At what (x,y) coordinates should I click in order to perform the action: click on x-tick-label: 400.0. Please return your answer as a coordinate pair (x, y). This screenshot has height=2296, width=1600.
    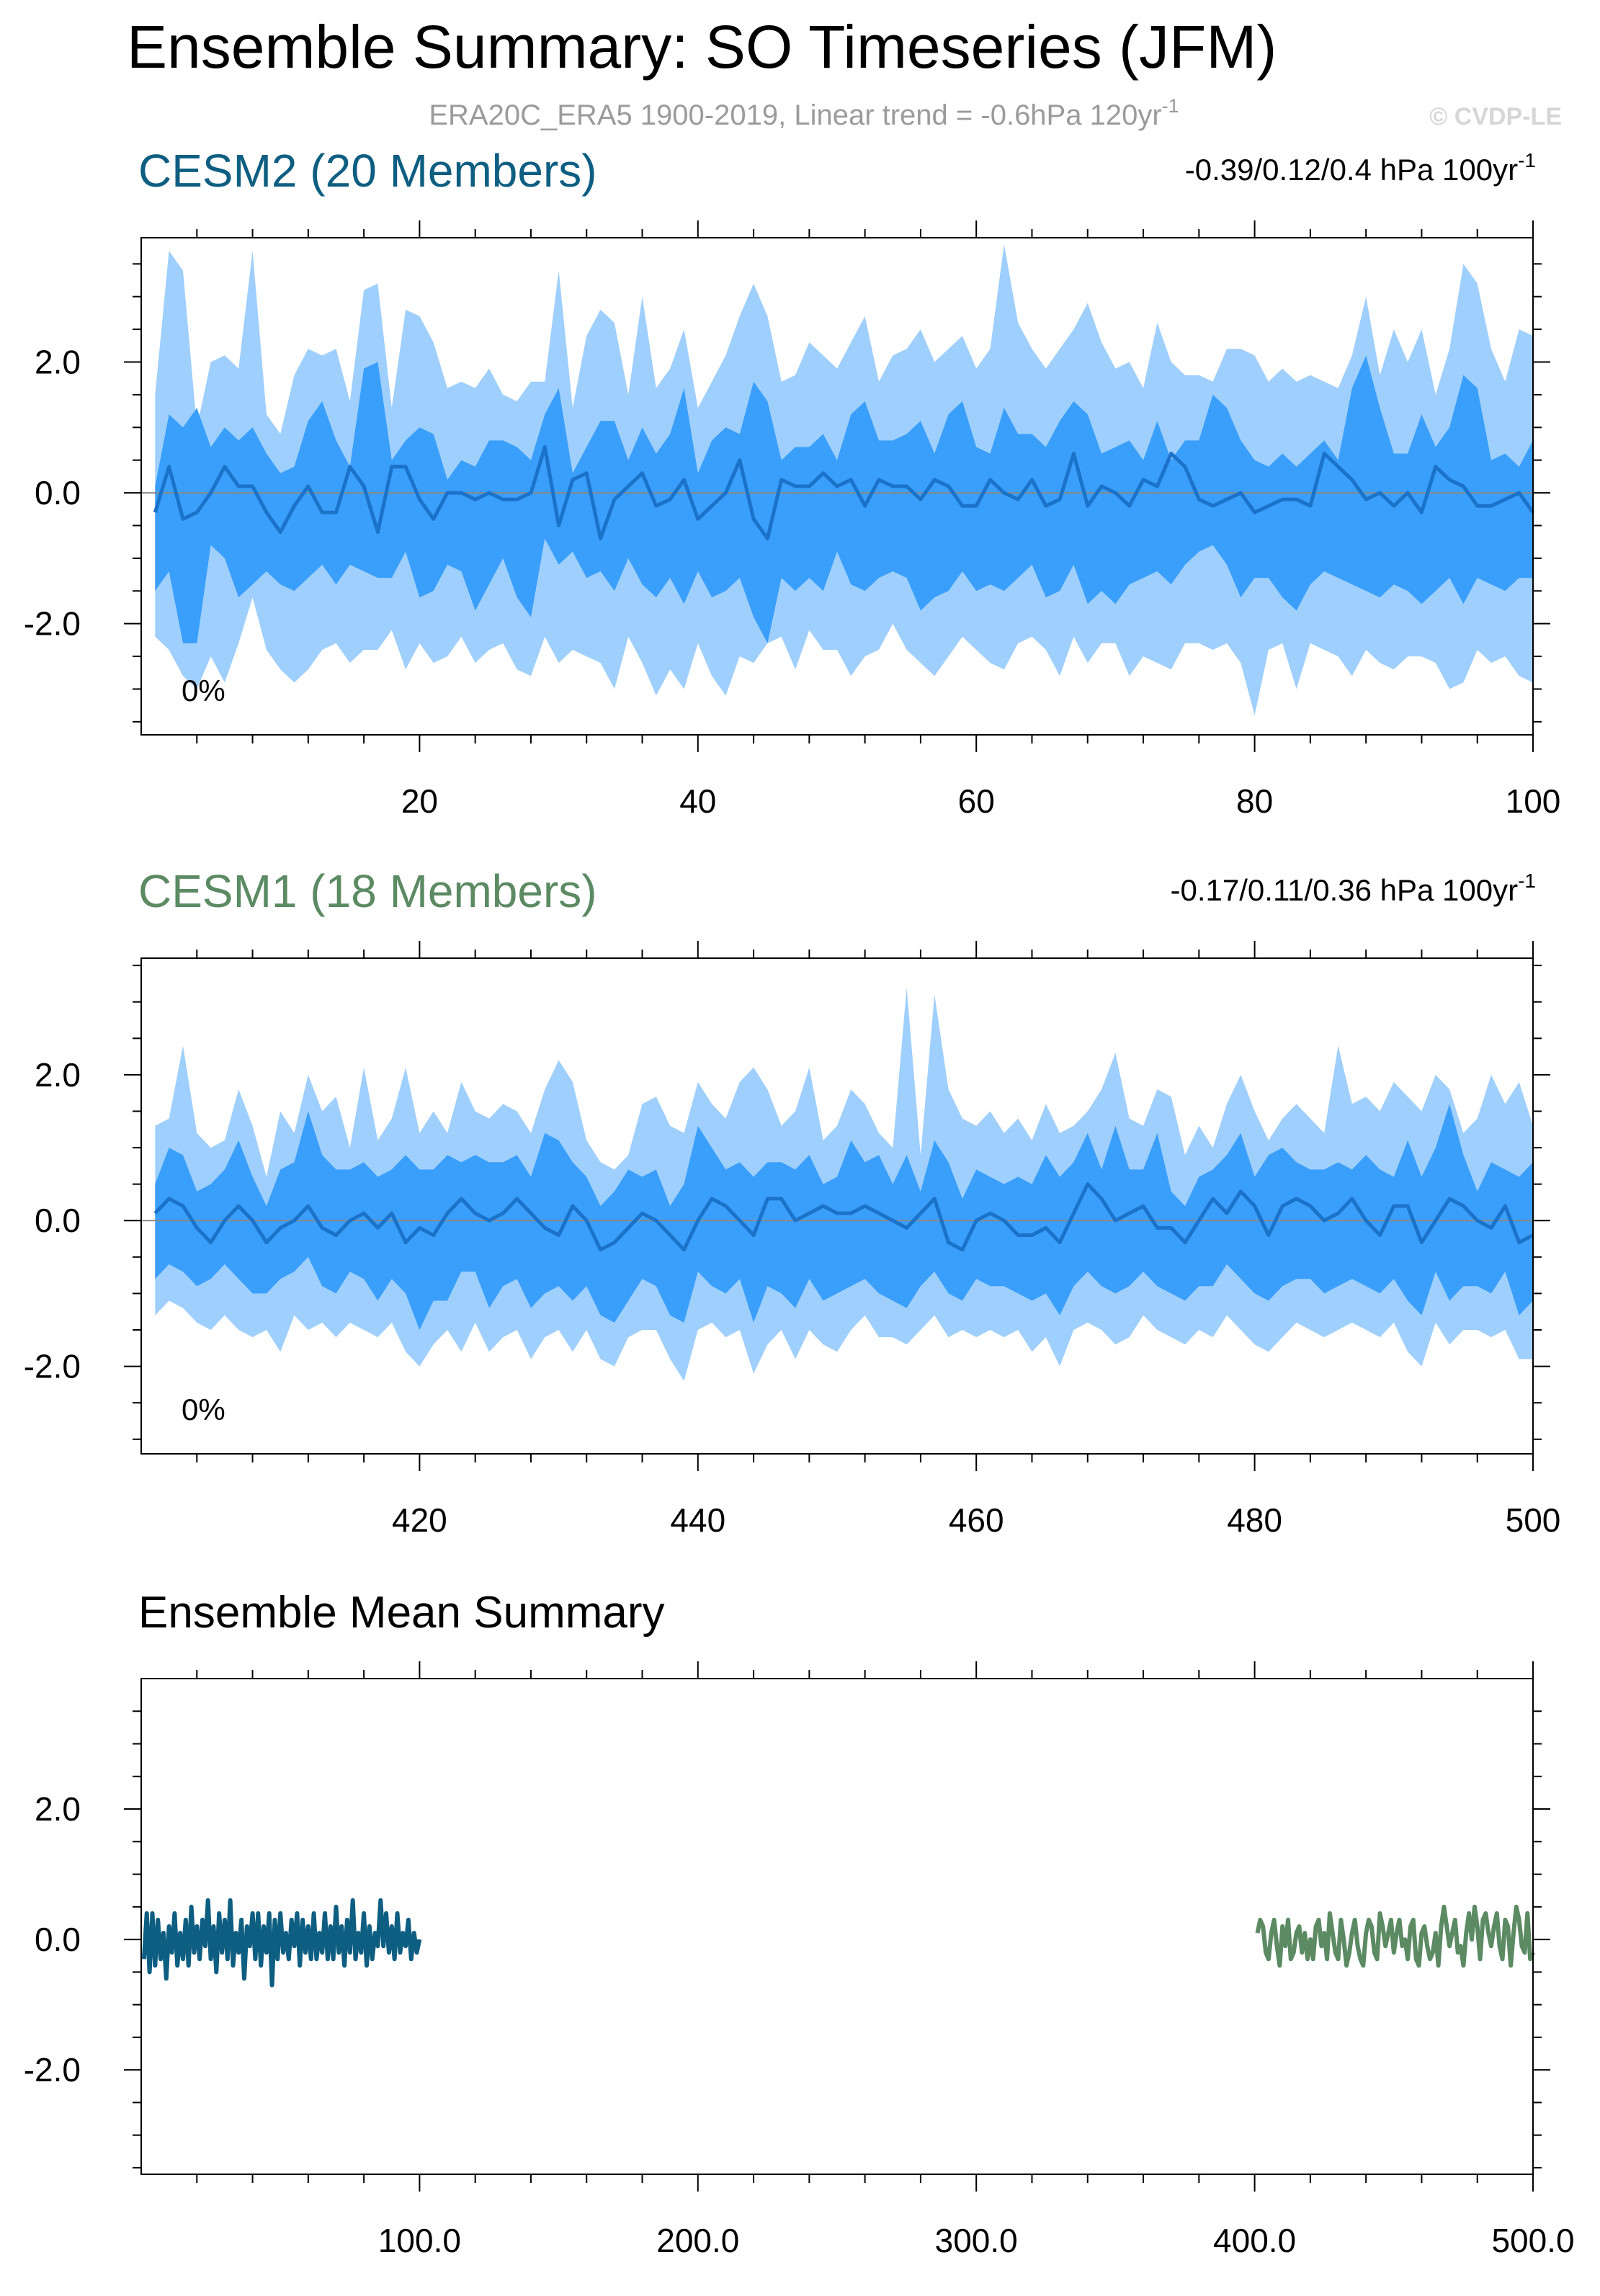
    Looking at the image, I should click on (1254, 2240).